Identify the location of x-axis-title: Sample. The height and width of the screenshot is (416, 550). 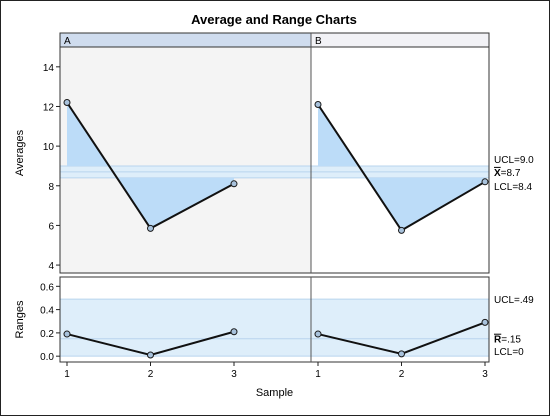
(274, 393).